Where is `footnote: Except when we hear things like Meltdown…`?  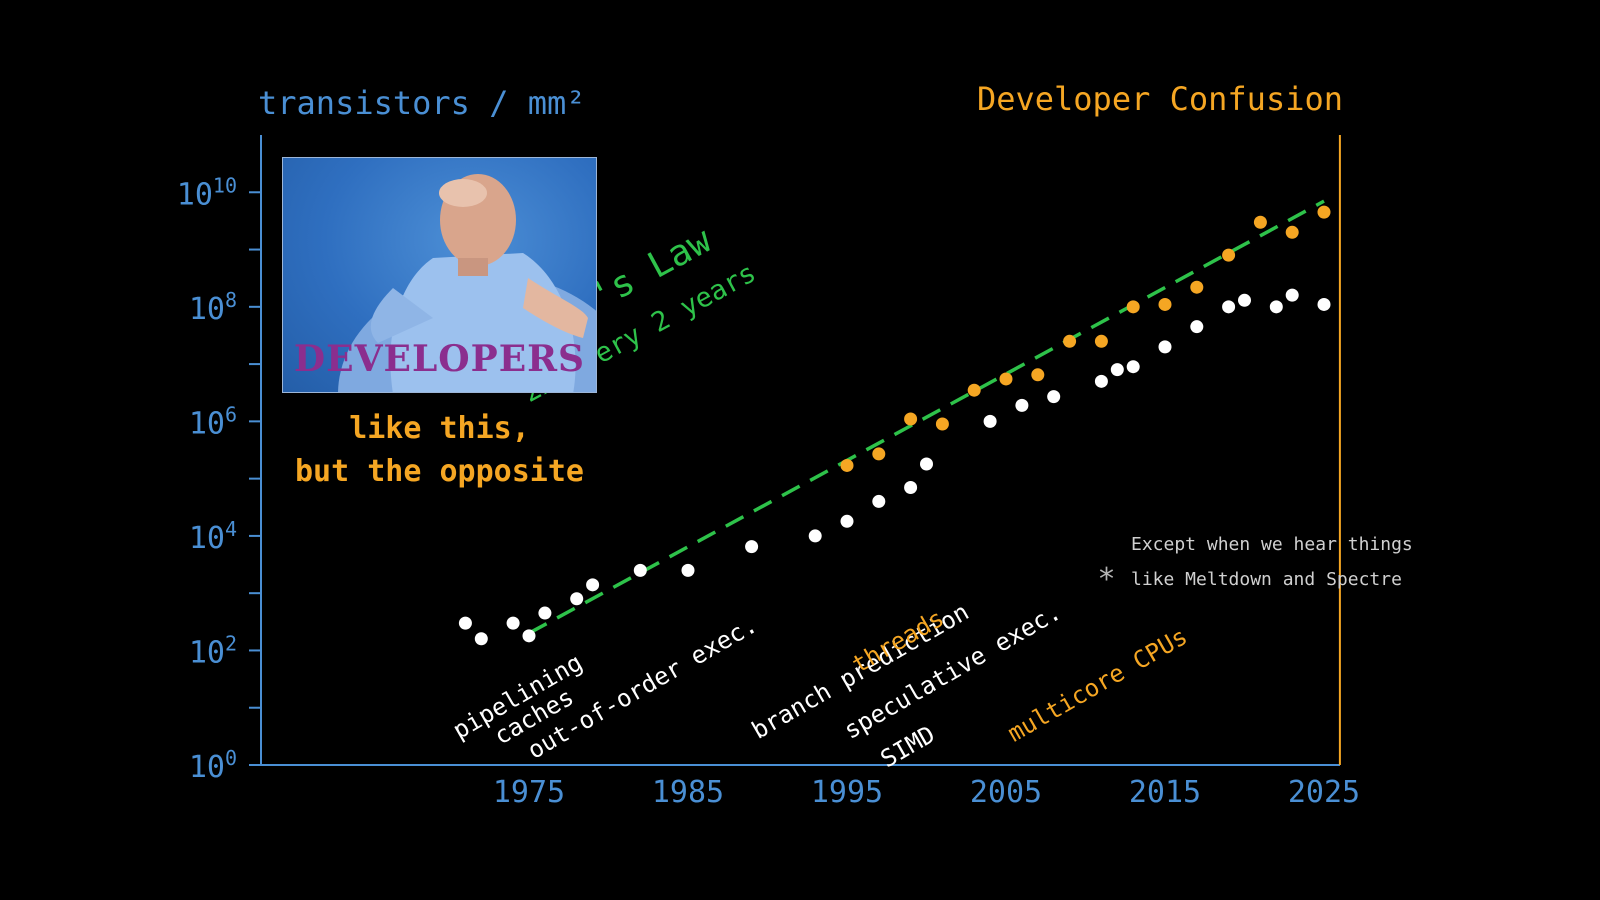
footnote: Except when we hear things like Meltdown… is located at coordinates (1272, 562).